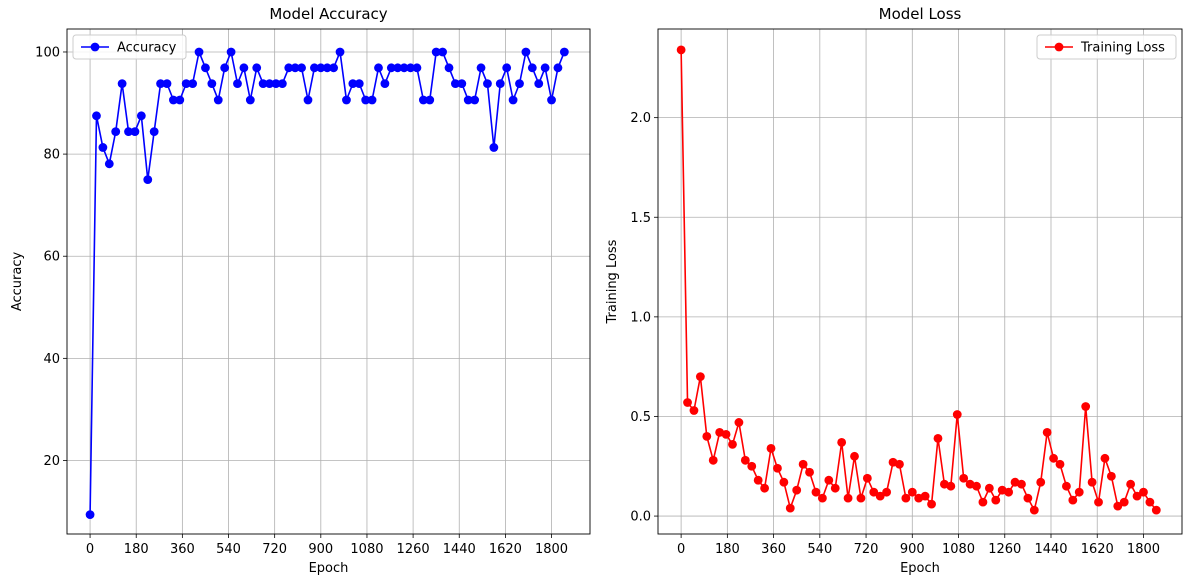 The image size is (1193, 586). What do you see at coordinates (320, 549) in the screenshot?
I see `accuracy-chart-xtick-label: 900` at bounding box center [320, 549].